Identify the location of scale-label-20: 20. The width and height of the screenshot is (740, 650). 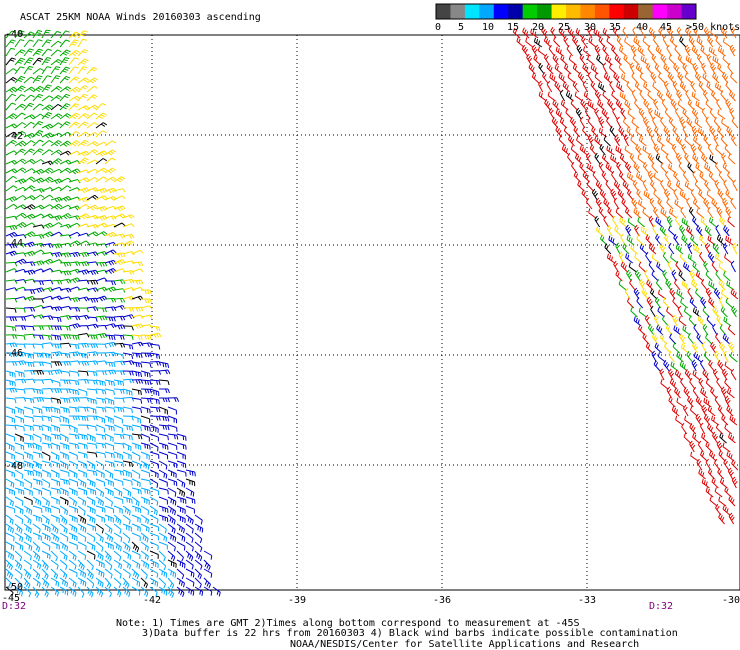
(538, 27).